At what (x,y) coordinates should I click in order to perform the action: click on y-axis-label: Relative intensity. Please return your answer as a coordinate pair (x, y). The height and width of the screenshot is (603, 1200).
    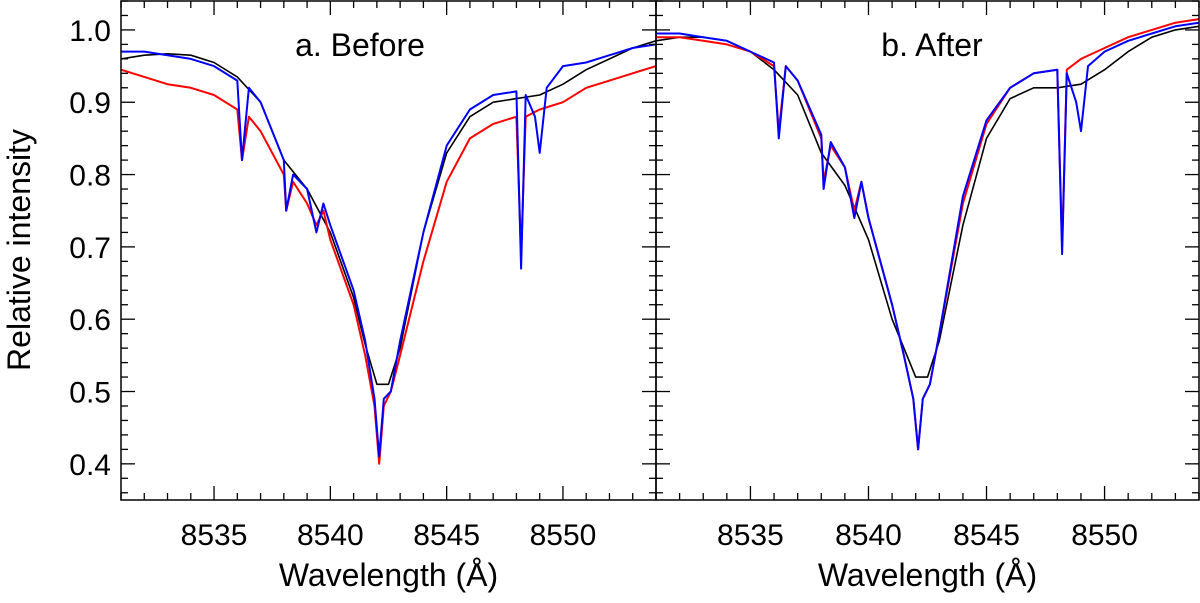
    Looking at the image, I should click on (19, 250).